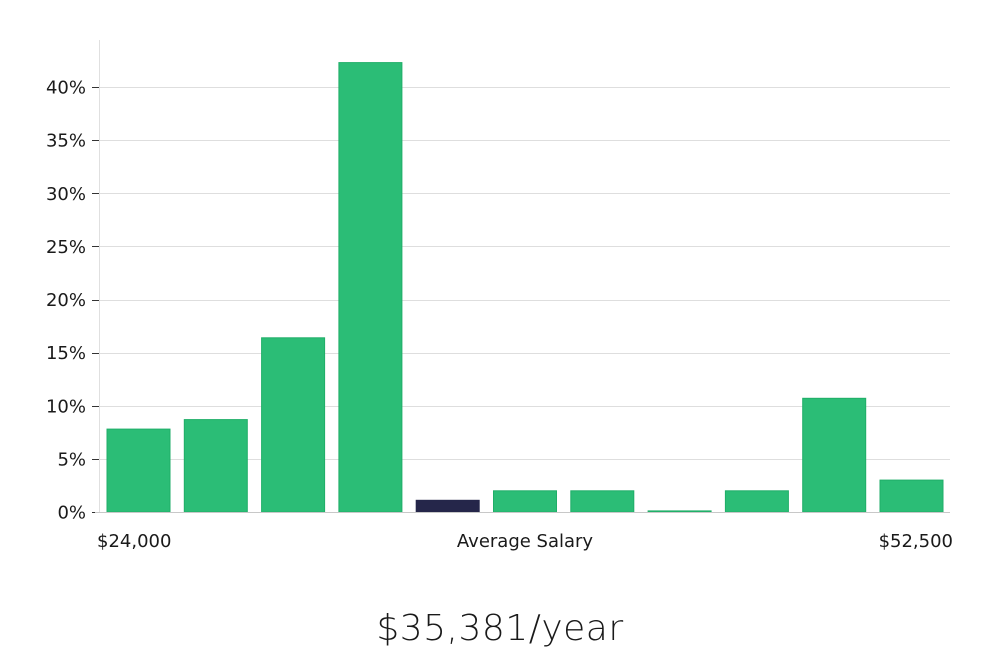 The image size is (1000, 660). Describe the element at coordinates (525, 541) in the screenshot. I see `x-axis-title: Average Salary` at that location.